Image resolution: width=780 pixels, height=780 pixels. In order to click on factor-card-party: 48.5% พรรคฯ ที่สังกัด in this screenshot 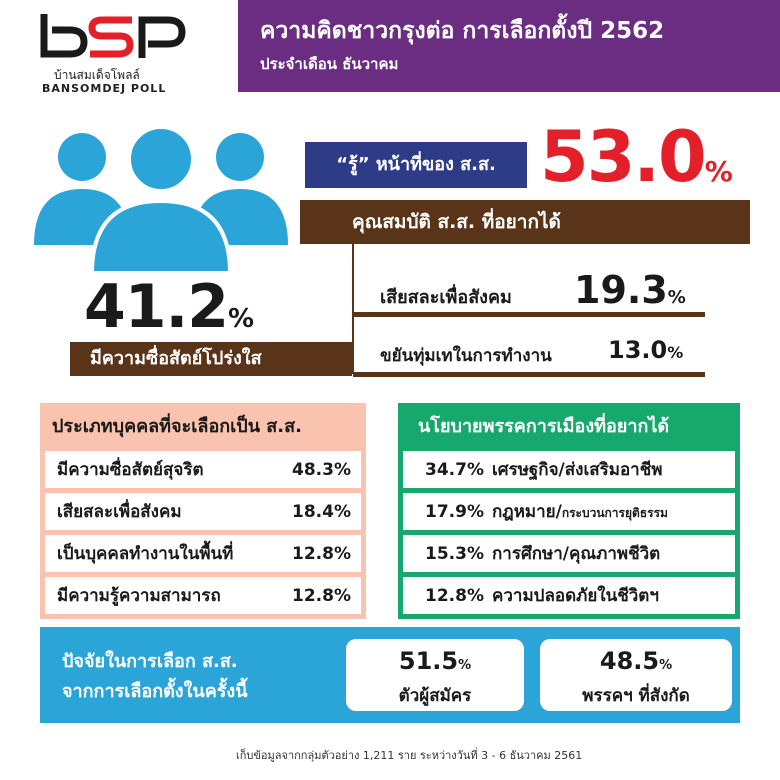, I will do `click(636, 675)`.